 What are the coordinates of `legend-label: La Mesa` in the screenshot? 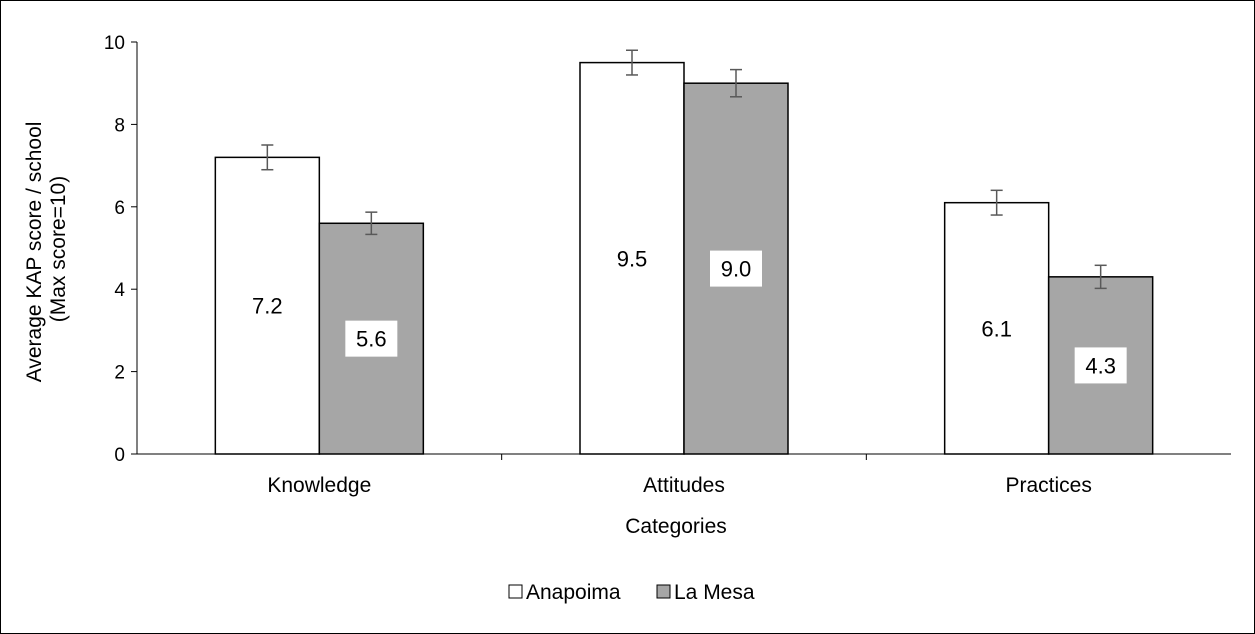 It's located at (714, 592).